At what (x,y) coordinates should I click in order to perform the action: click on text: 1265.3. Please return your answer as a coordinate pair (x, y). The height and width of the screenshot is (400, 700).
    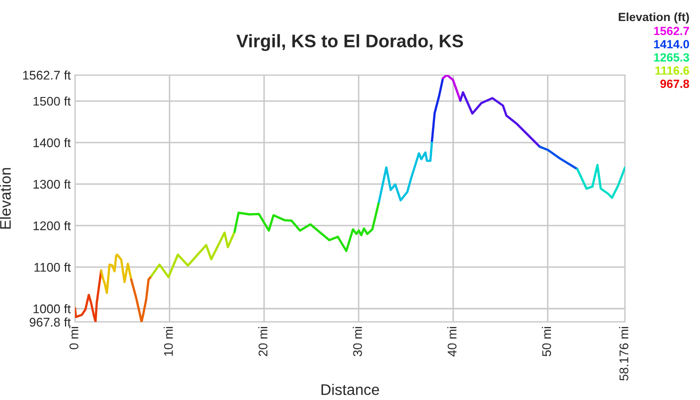
    Looking at the image, I should click on (672, 57).